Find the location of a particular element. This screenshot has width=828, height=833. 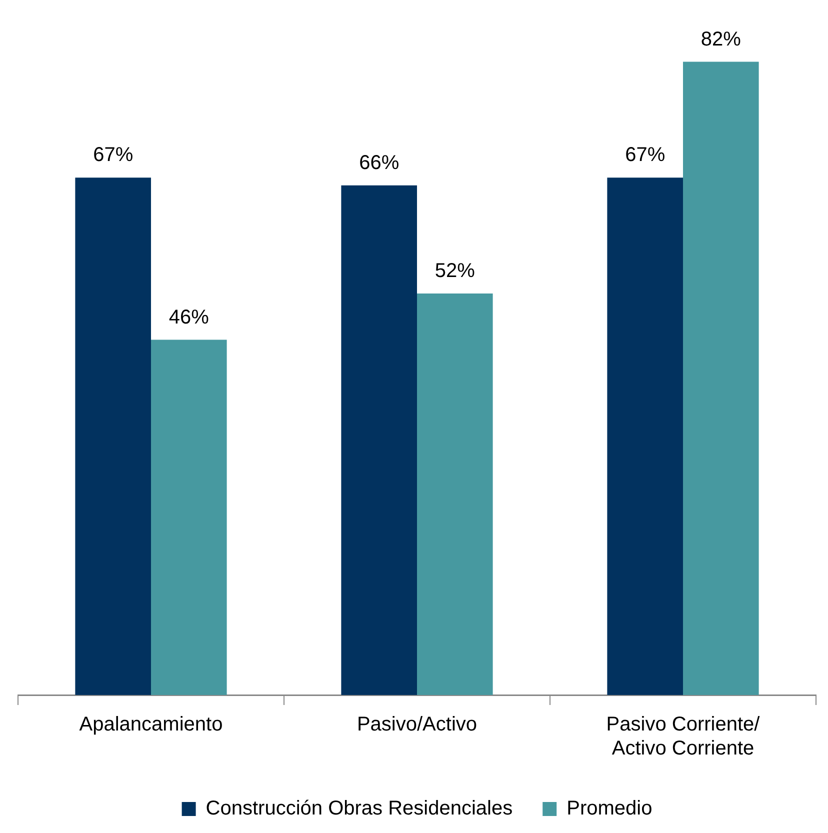

x-tick-label: Pasivo/Activo is located at coordinates (417, 725).